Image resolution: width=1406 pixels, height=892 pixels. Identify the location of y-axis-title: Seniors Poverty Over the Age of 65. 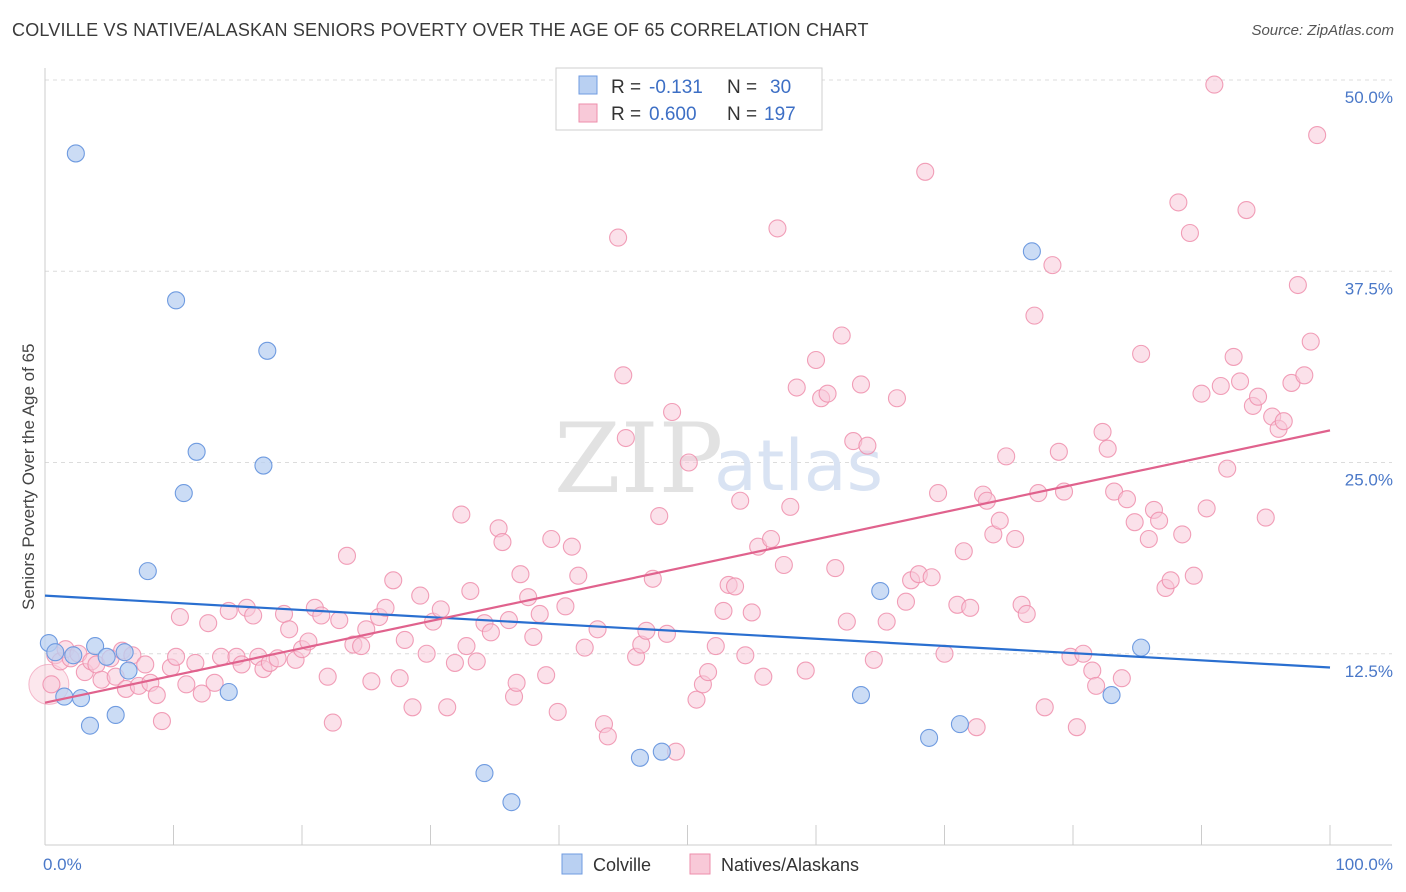
(28, 477).